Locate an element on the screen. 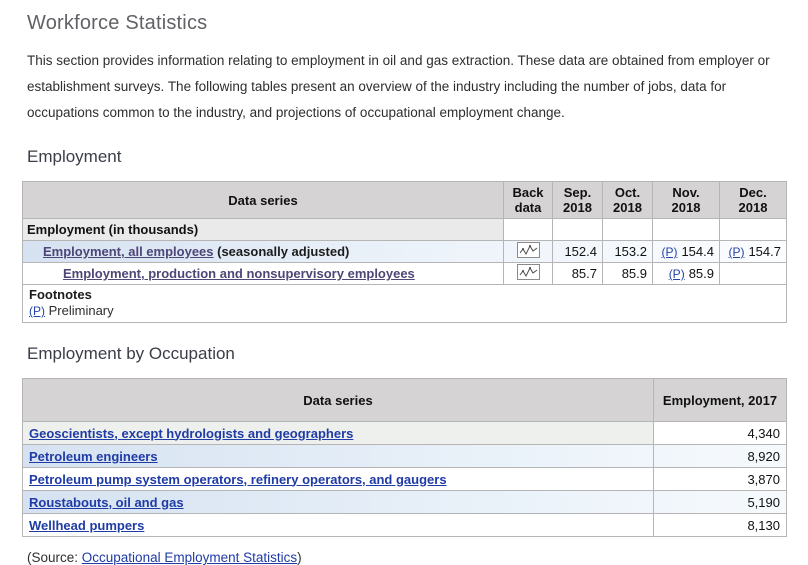 Image resolution: width=808 pixels, height=565 pixels. col-header-sep-2018: Sep. 2018 is located at coordinates (577, 200).